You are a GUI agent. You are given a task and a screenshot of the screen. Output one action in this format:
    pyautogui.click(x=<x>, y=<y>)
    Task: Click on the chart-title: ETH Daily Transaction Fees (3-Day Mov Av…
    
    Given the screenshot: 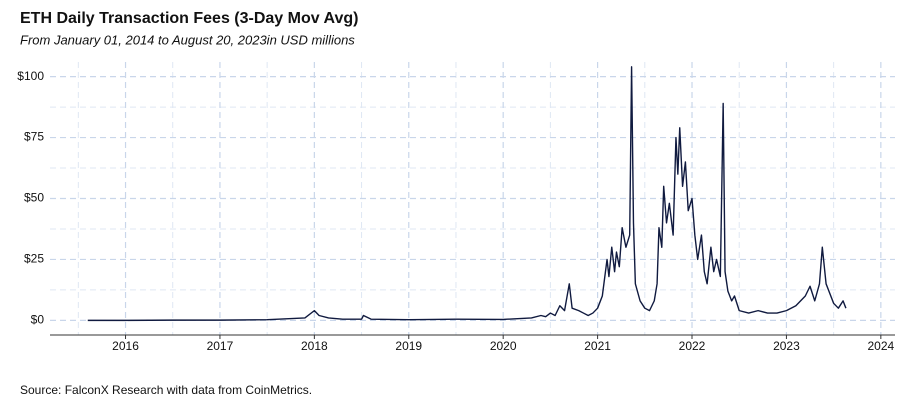 What is the action you would take?
    pyautogui.click(x=189, y=18)
    